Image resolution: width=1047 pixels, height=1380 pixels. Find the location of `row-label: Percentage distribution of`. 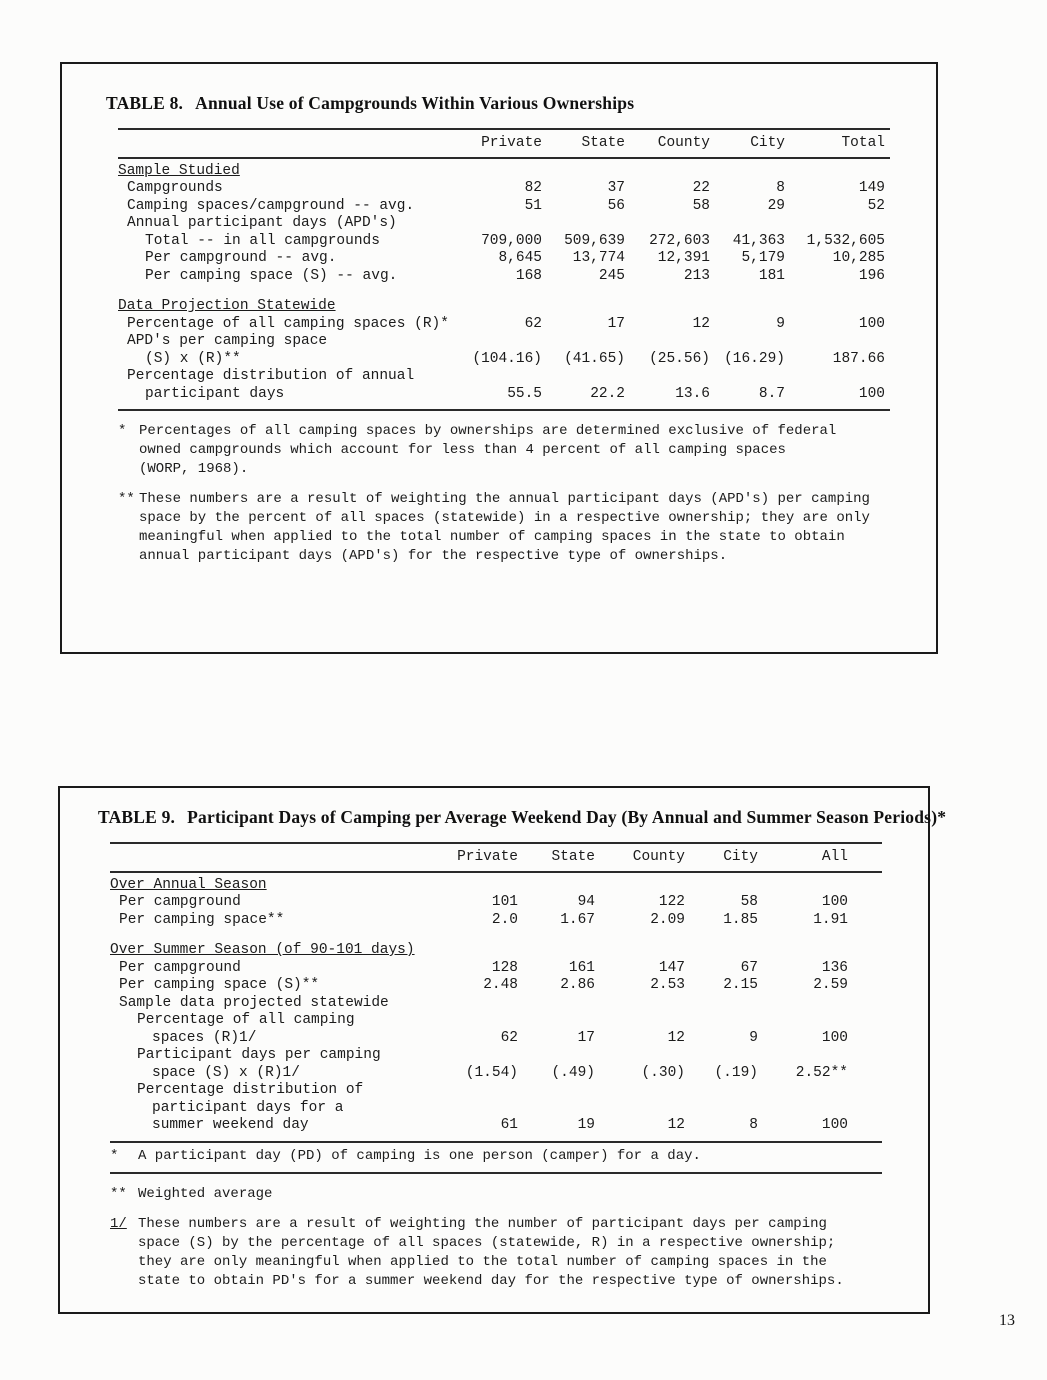

row-label: Percentage distribution of is located at coordinates (250, 1090).